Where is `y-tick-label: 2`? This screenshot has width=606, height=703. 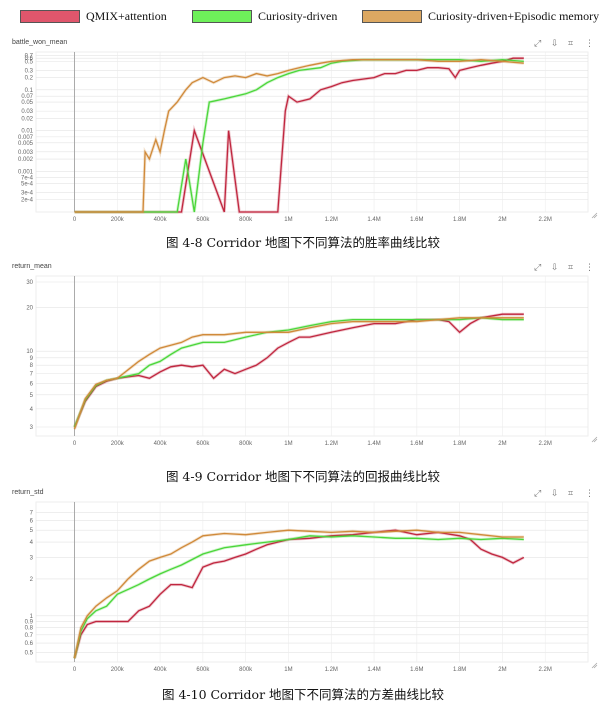
y-tick-label: 2 is located at coordinates (32, 580).